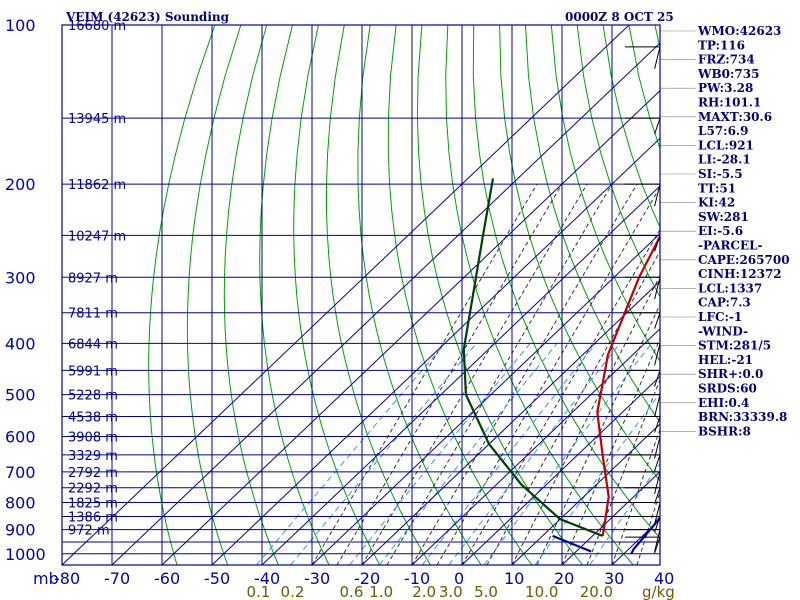 The image size is (800, 600). Describe the element at coordinates (20, 472) in the screenshot. I see `pressure-tick-label: 700` at that location.